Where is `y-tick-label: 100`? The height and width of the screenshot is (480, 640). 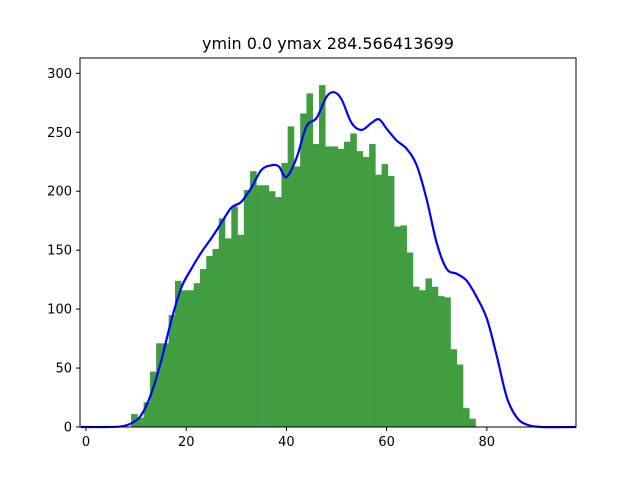 y-tick-label: 100 is located at coordinates (59, 310).